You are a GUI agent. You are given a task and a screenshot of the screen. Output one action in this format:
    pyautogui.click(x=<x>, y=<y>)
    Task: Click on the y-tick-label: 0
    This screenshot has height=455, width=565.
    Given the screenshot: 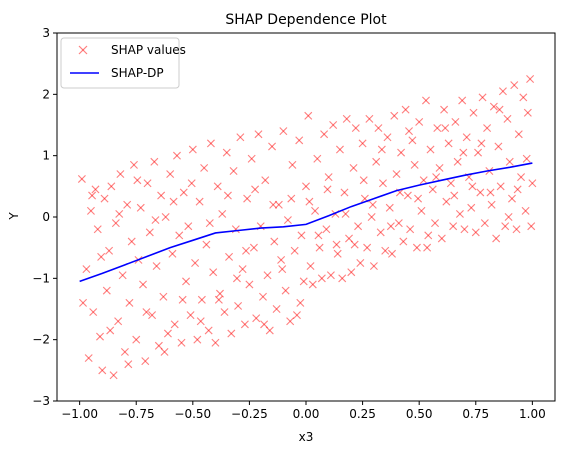 What is the action you would take?
    pyautogui.click(x=46, y=217)
    